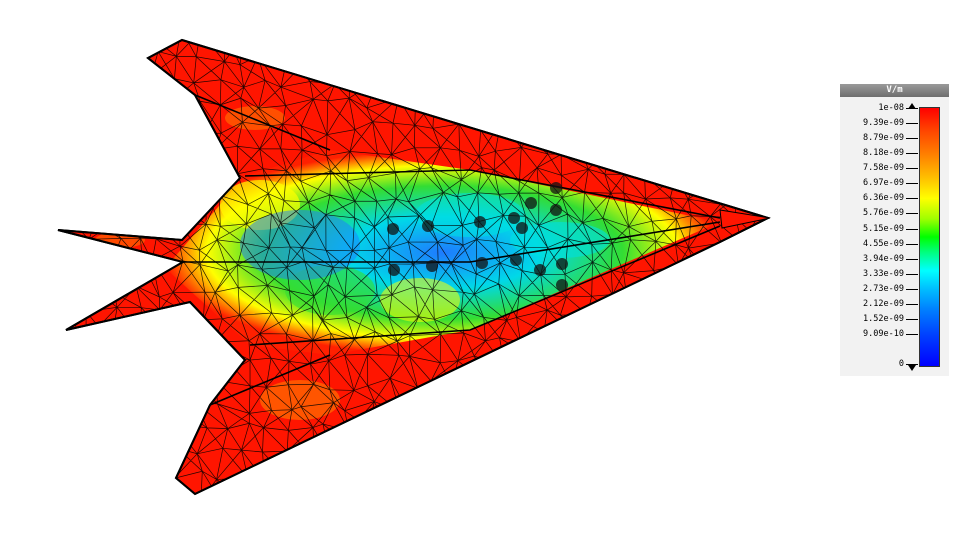 The width and height of the screenshot is (973, 535). Describe the element at coordinates (883, 153) in the screenshot. I see `legend-tick-label: 8.18e-09` at that location.